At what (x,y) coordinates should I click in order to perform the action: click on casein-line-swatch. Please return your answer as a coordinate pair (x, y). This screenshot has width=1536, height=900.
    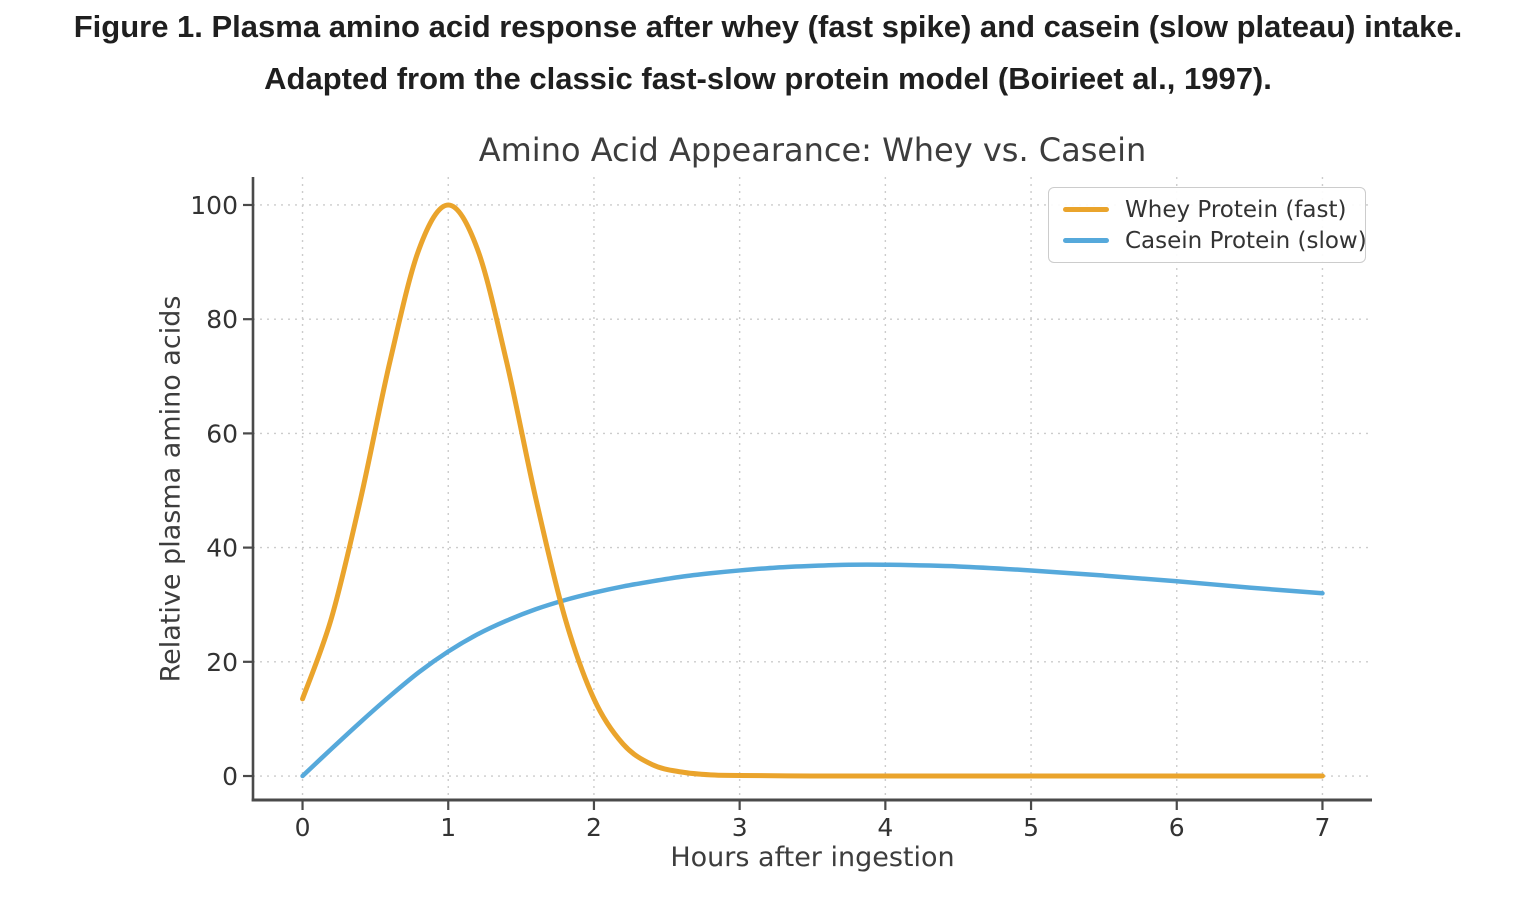
    Looking at the image, I should click on (1086, 240).